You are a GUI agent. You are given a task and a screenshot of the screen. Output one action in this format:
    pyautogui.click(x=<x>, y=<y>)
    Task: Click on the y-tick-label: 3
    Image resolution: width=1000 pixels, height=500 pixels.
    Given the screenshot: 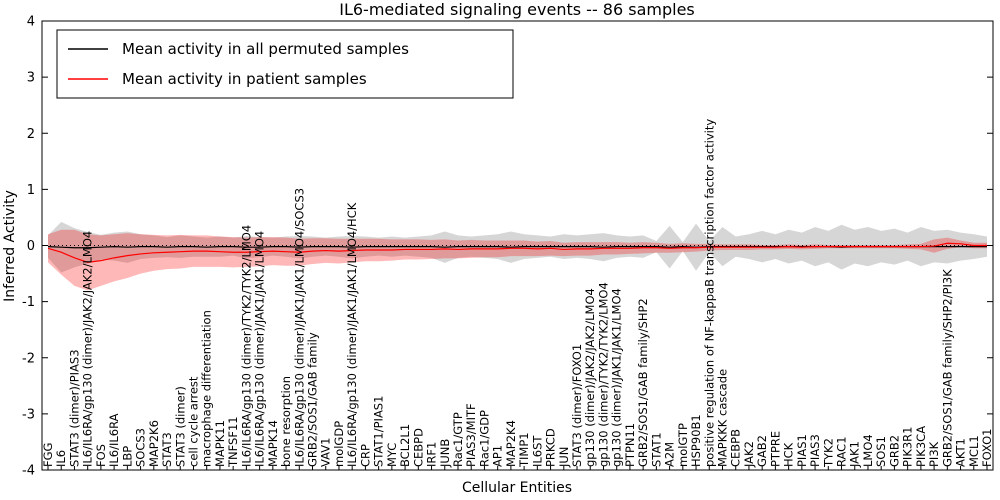 What is the action you would take?
    pyautogui.click(x=31, y=78)
    